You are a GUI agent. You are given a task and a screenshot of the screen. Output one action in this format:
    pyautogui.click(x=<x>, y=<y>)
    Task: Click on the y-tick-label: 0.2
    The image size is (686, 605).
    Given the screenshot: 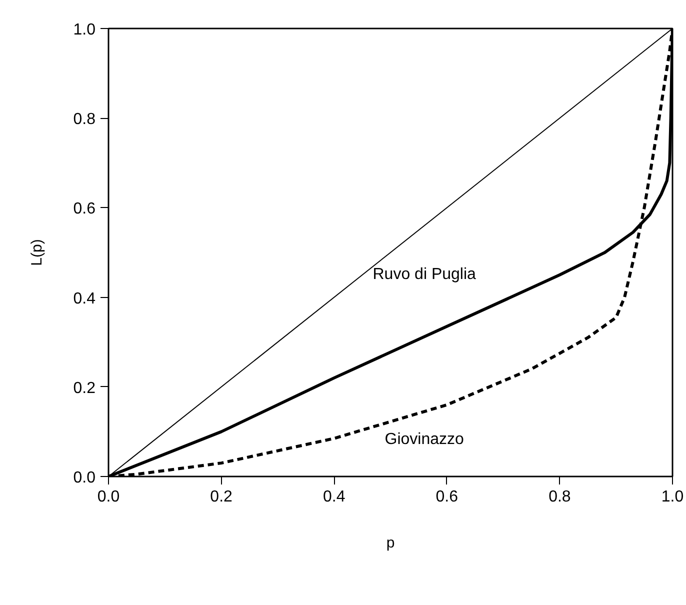 What is the action you would take?
    pyautogui.click(x=84, y=388)
    